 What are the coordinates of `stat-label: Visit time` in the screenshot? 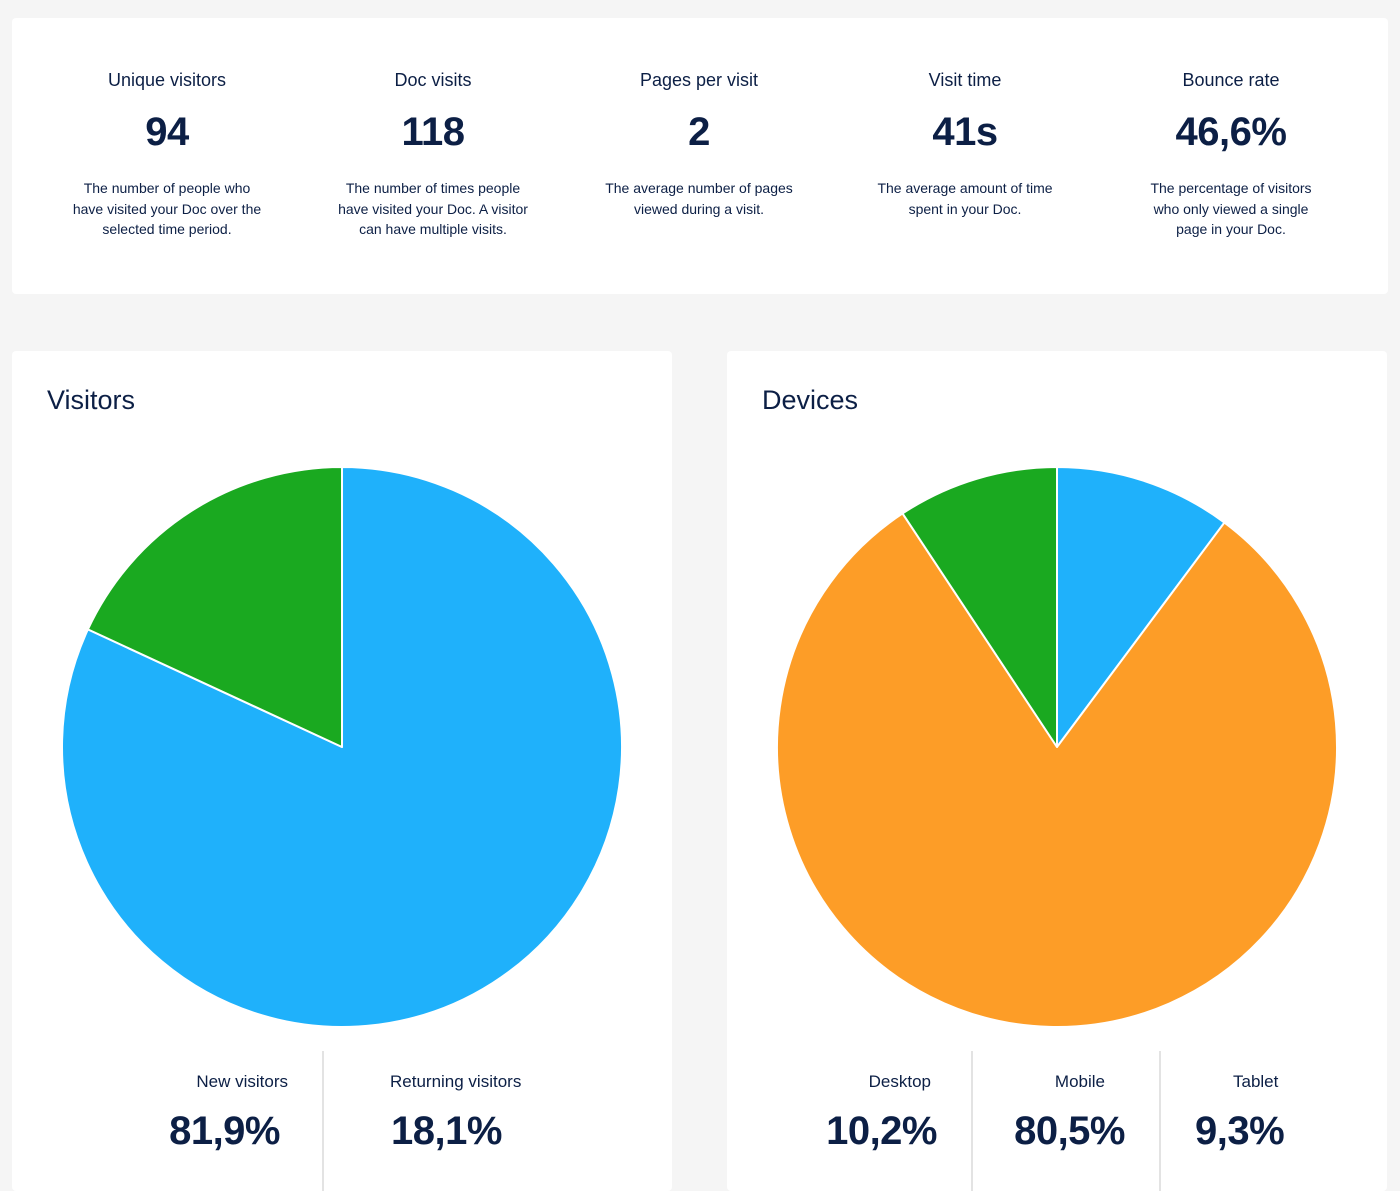 It's located at (965, 80).